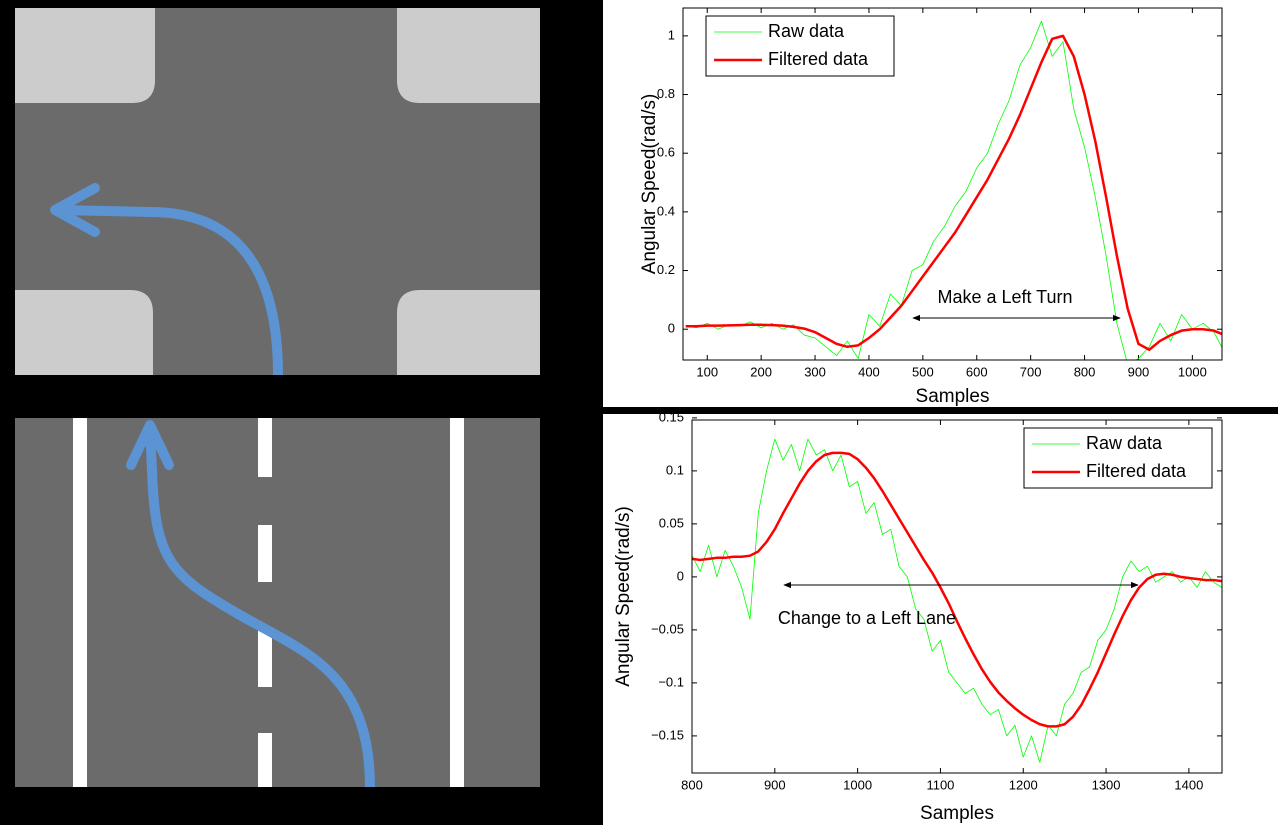 The image size is (1278, 830). I want to click on y-tick-label: 0.4, so click(666, 210).